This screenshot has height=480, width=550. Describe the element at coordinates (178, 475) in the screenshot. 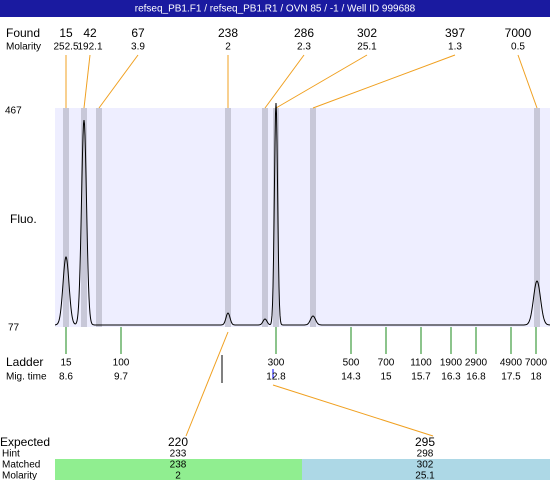

I see `expected-molarity: 2` at that location.